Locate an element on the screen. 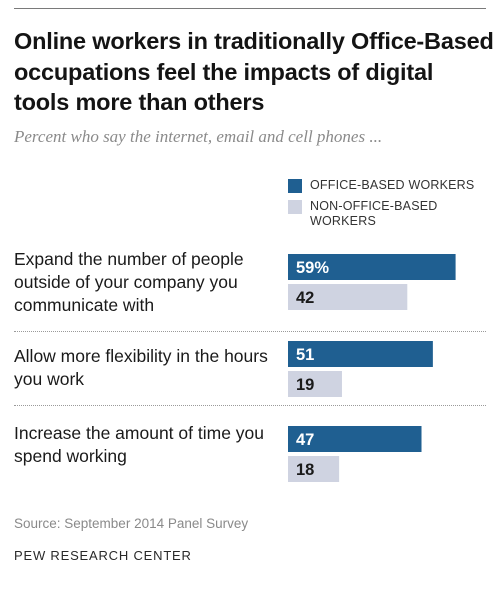 The width and height of the screenshot is (500, 595). top-rule is located at coordinates (250, 8).